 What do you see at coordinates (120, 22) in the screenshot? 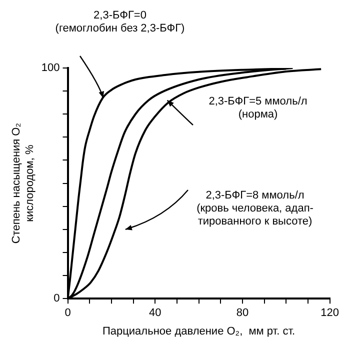
I see `text: 2,3-БФГ=0 (гемоглобин без 2,3-БФГ)` at bounding box center [120, 22].